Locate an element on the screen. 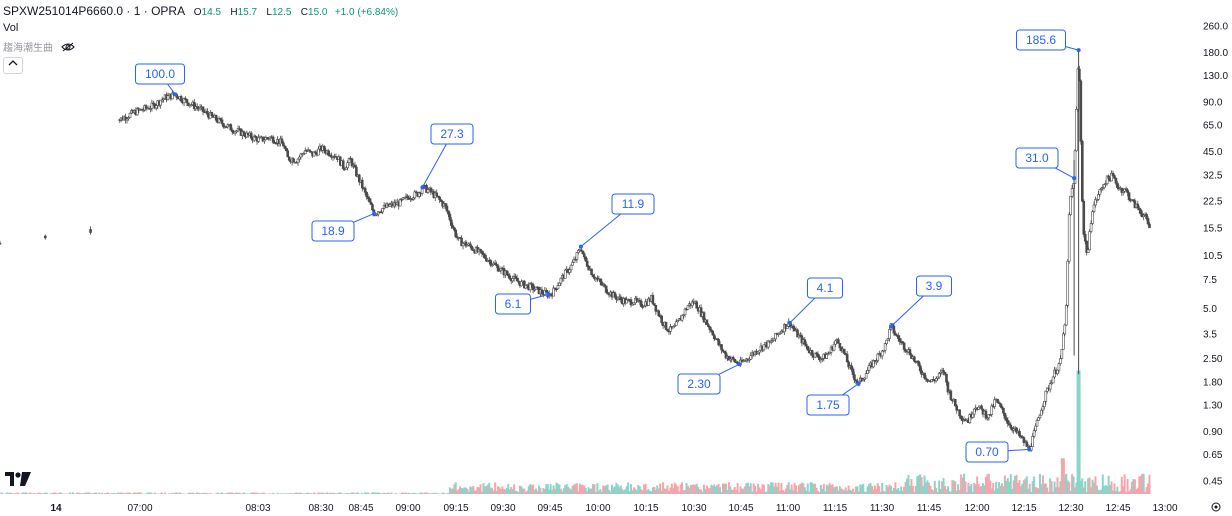 The width and height of the screenshot is (1232, 516). y-tick-label: 32.5 is located at coordinates (1213, 175).